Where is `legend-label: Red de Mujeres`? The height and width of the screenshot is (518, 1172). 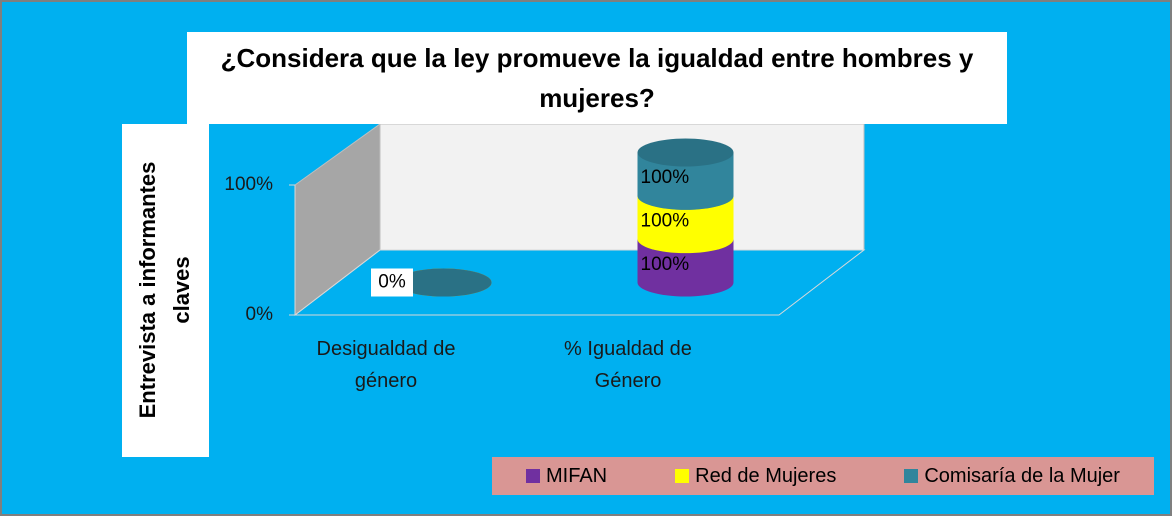 legend-label: Red de Mujeres is located at coordinates (766, 475).